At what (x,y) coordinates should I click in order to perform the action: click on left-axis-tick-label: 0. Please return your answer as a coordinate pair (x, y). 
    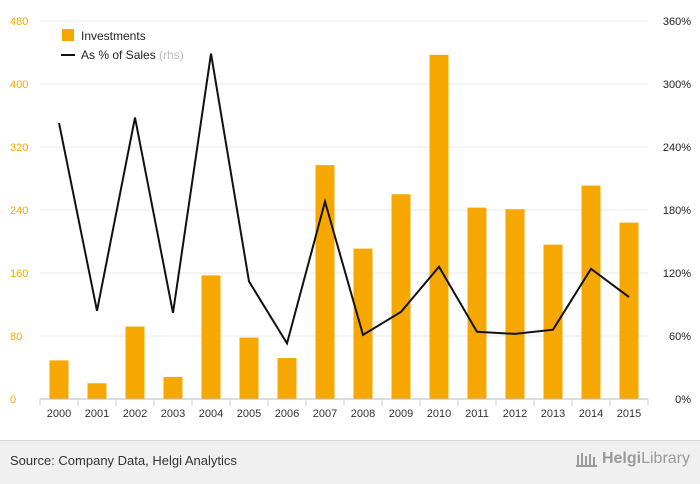
    Looking at the image, I should click on (13, 400).